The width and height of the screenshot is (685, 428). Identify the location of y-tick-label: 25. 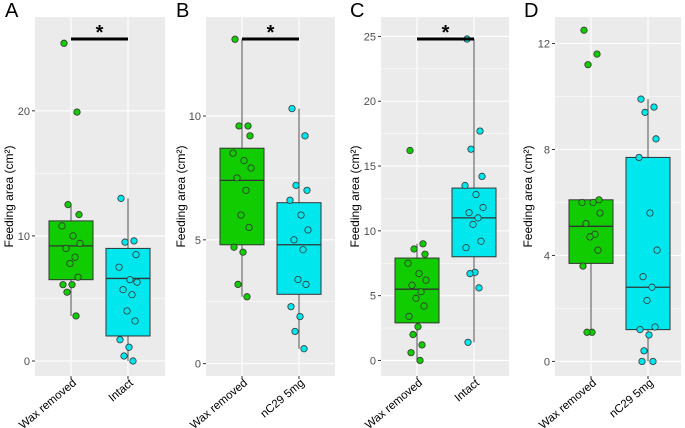
(370, 37).